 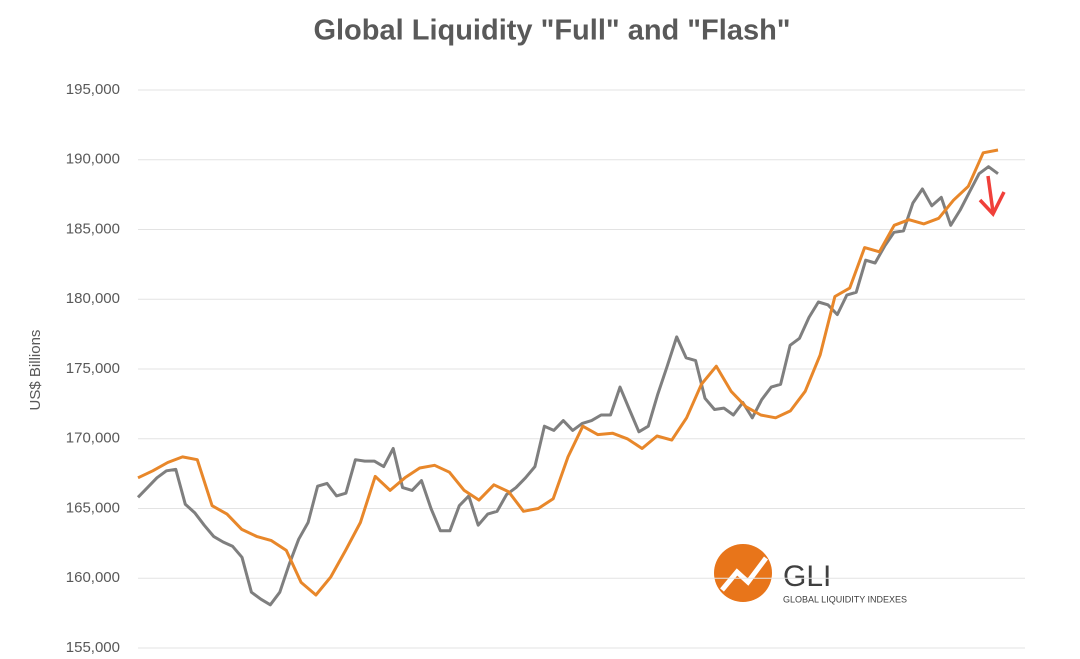 I want to click on chart-title: Global Liquidity "Full" and "Flash", so click(x=551, y=31).